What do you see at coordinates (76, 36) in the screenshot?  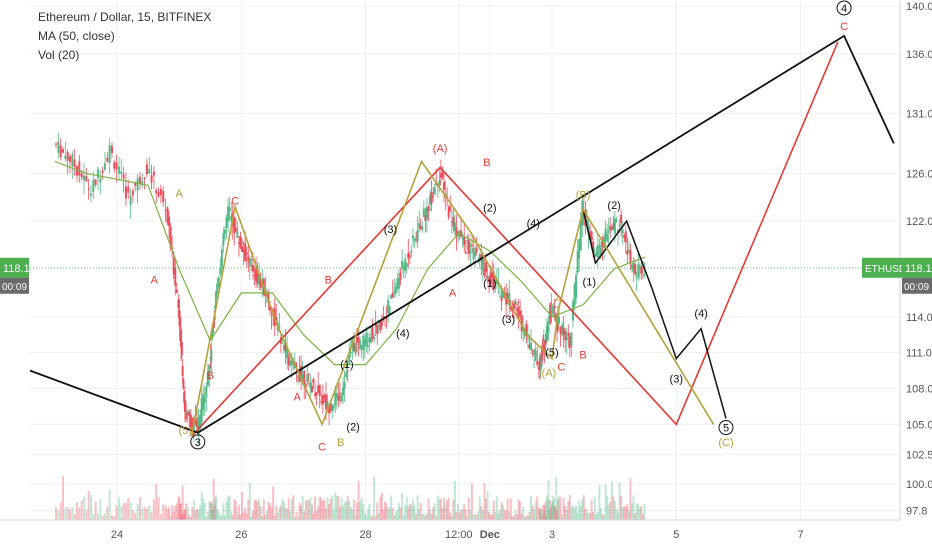 I see `ma-indicator-label: MA (50, close)` at bounding box center [76, 36].